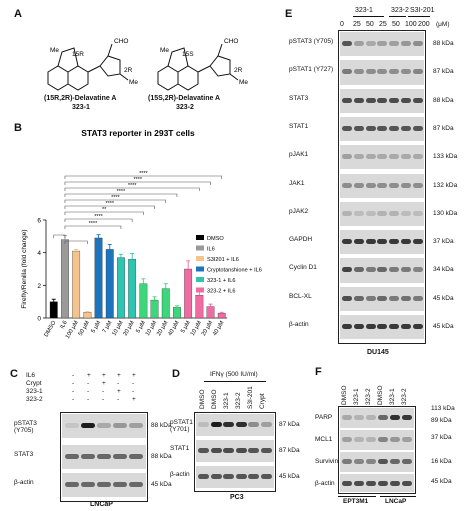  Describe the element at coordinates (443, 24) in the screenshot. I see `panel-e-unit: (μM)` at that location.